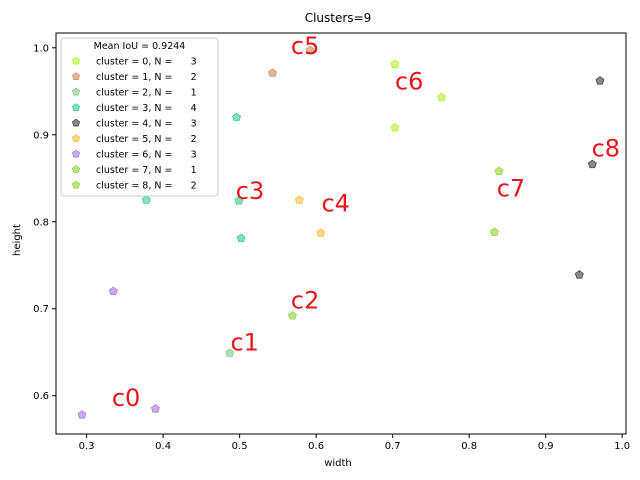 The height and width of the screenshot is (480, 640). What do you see at coordinates (338, 18) in the screenshot?
I see `chart-title: Clusters=9` at bounding box center [338, 18].